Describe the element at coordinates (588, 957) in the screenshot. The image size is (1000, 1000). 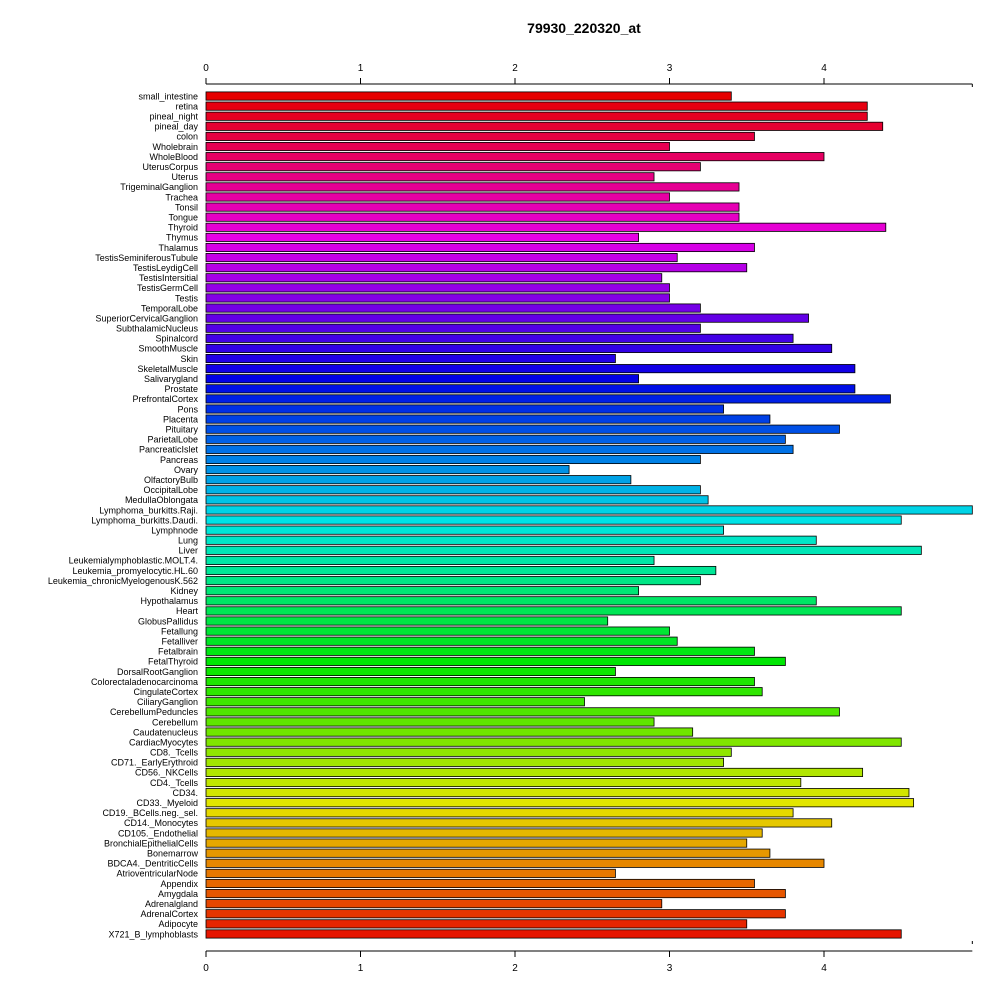
I see `x-axis-bottom: 0 1 2 3 4` at that location.